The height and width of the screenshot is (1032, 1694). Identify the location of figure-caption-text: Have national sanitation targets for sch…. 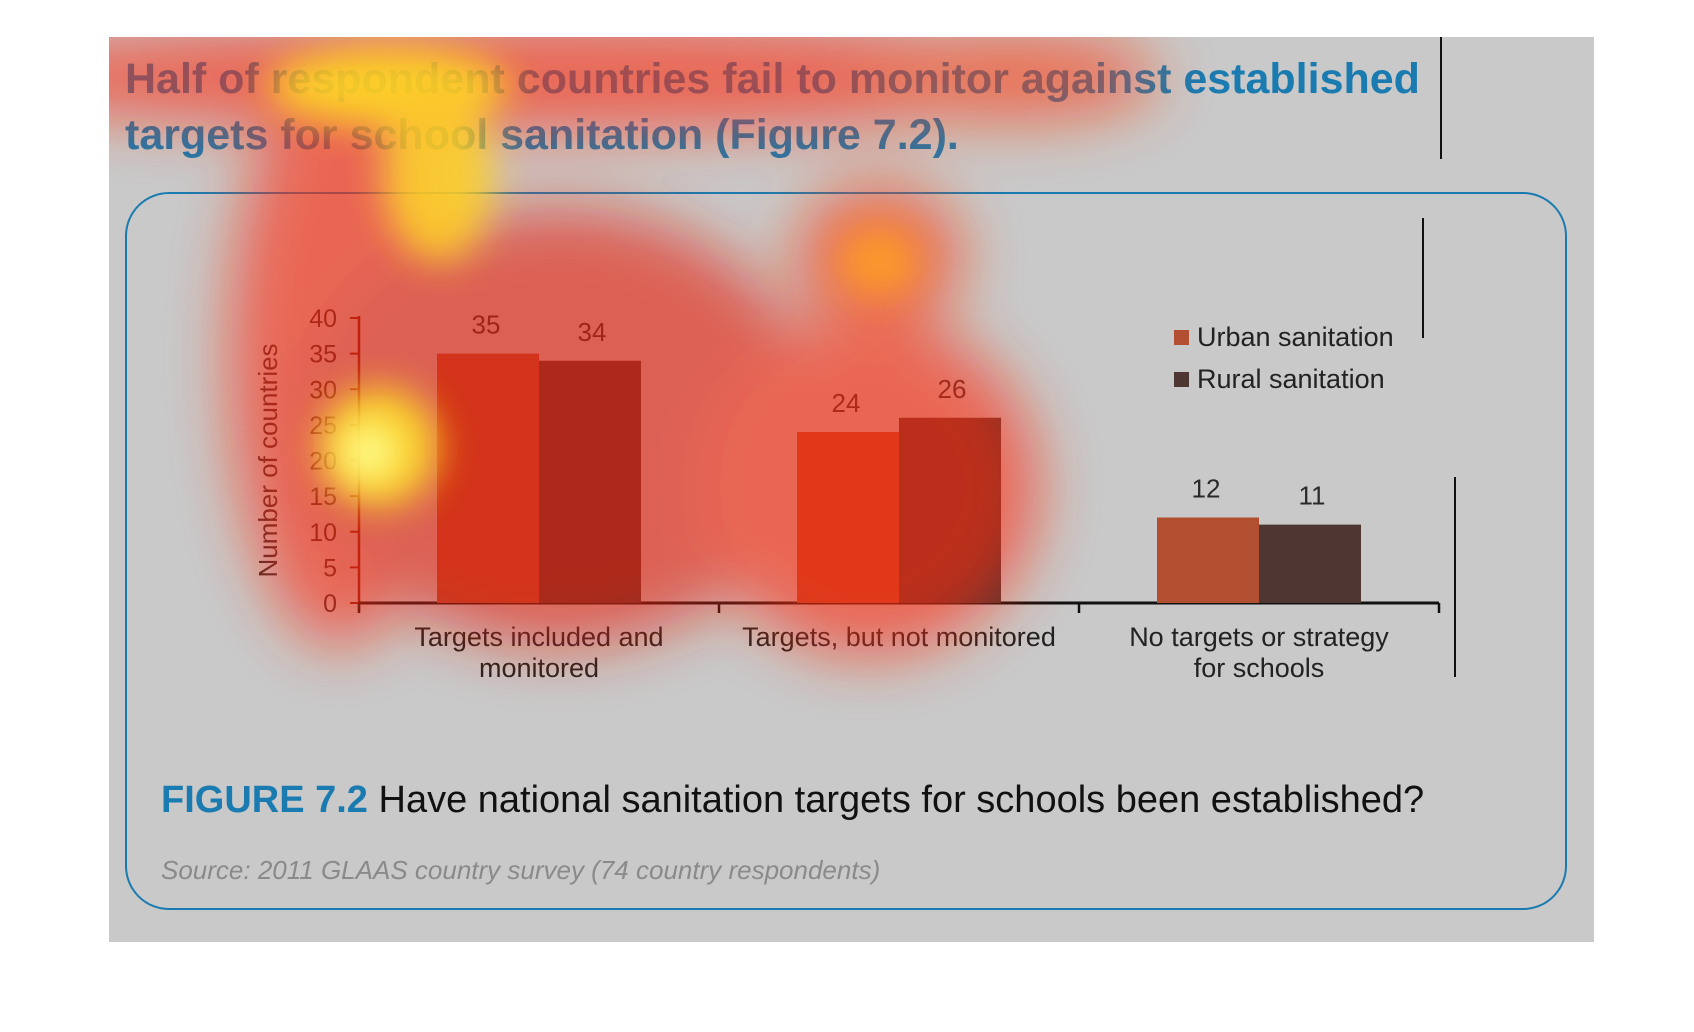
(901, 800).